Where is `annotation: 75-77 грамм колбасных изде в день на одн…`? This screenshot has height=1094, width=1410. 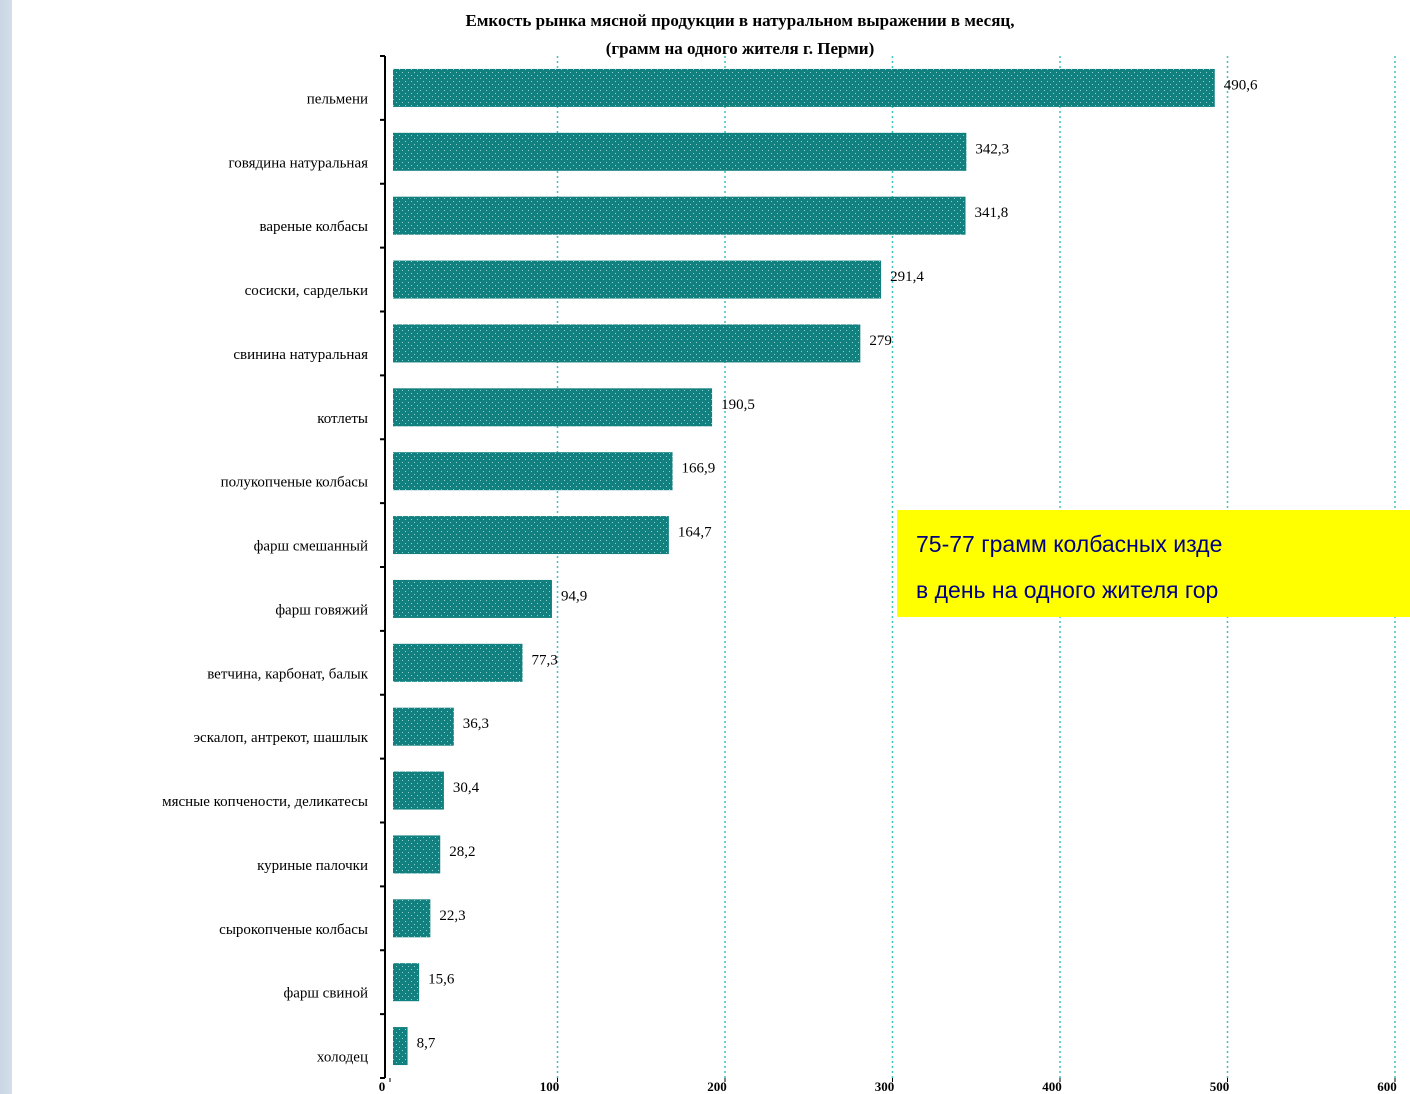 annotation: 75-77 грамм колбасных изде в день на одн… is located at coordinates (1153, 563).